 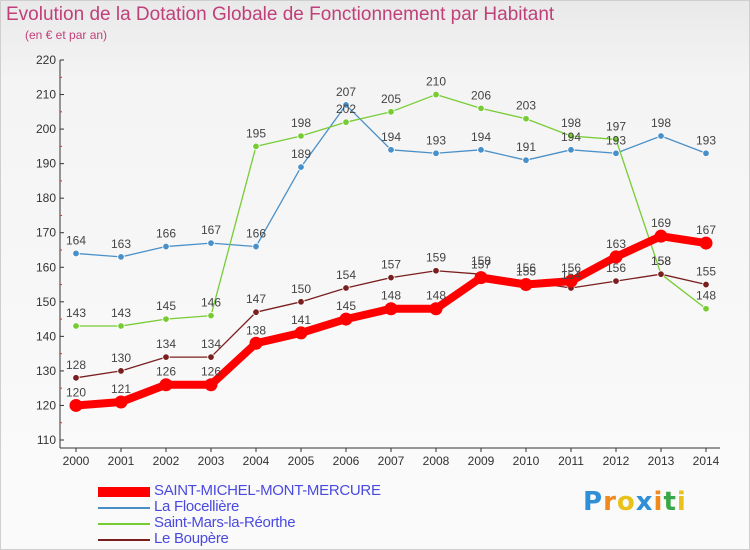 I want to click on data-label-1: 198, so click(x=661, y=123).